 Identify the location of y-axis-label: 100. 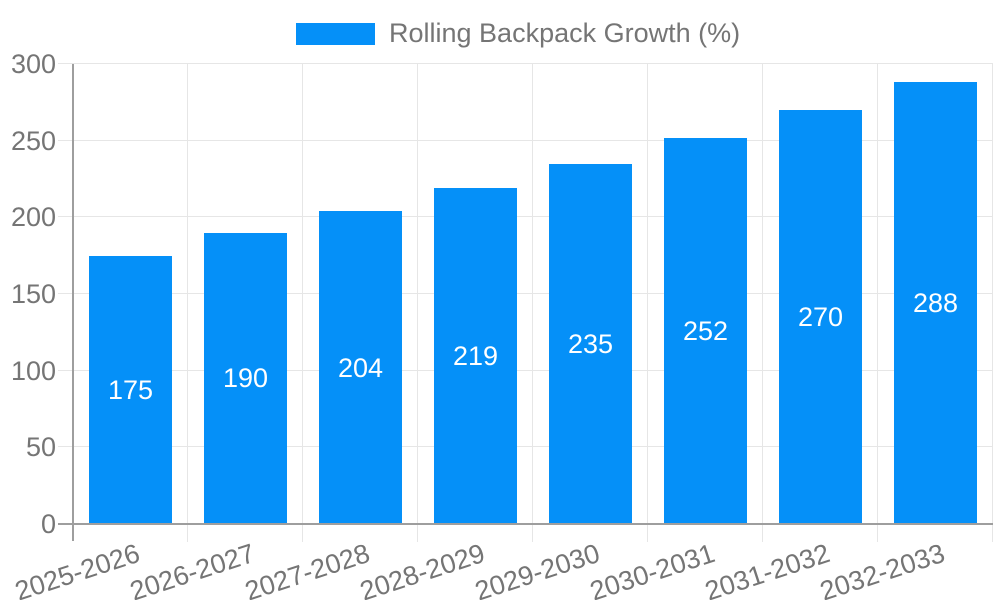
(33, 370).